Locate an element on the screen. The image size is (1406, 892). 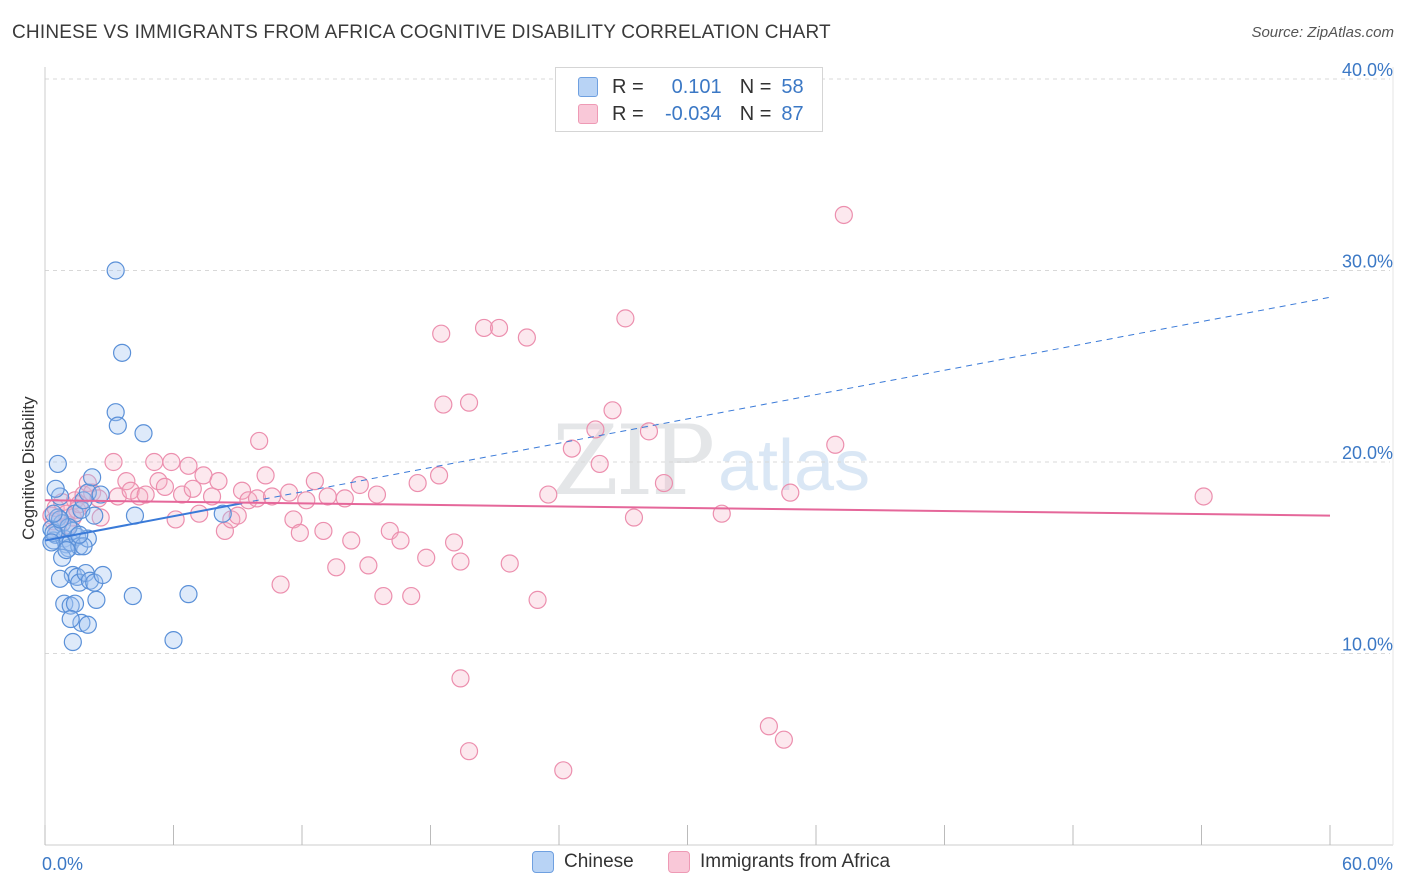
legend-row-chinese: R = 0.101 N = 58 is located at coordinates (691, 87).